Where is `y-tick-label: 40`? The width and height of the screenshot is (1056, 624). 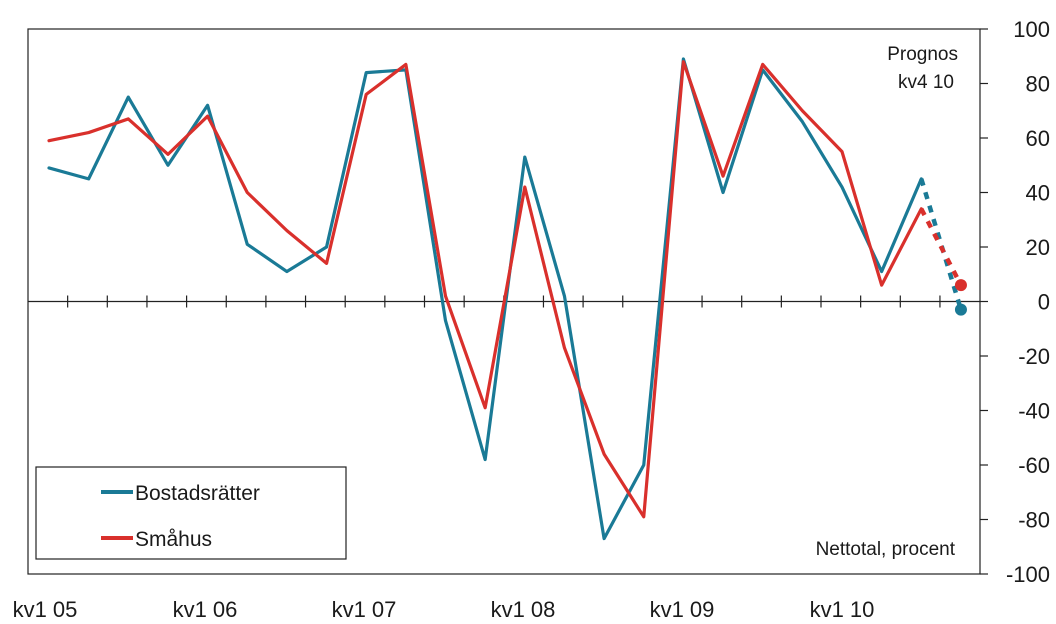
y-tick-label: 40 is located at coordinates (1038, 193).